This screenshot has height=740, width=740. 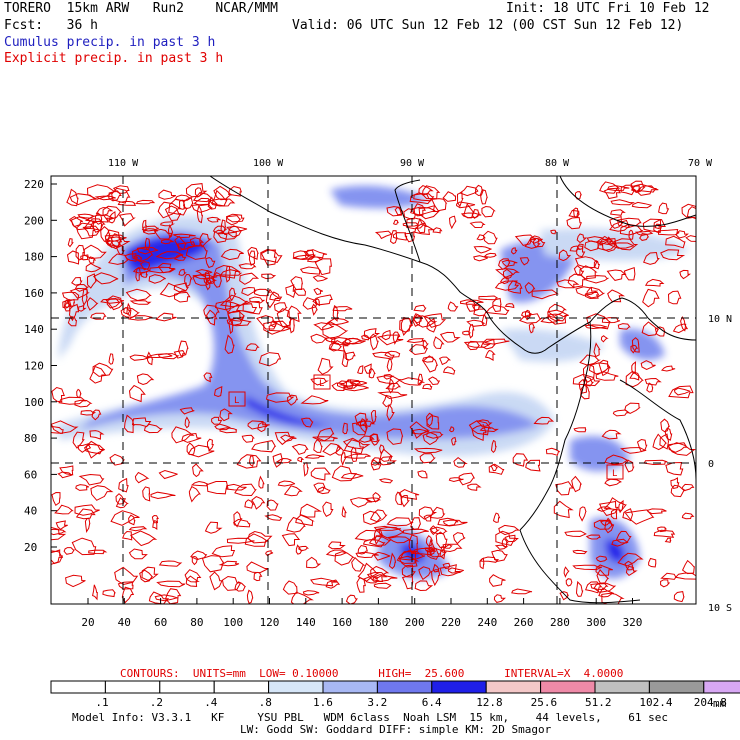 What do you see at coordinates (378, 622) in the screenshot?
I see `x-tick-label: 180` at bounding box center [378, 622].